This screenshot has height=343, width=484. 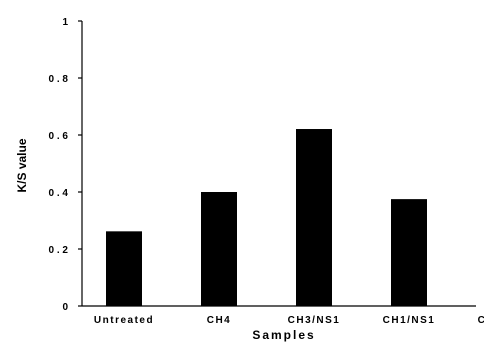 What do you see at coordinates (409, 320) in the screenshot?
I see `x-tick-label: CH1/NS1` at bounding box center [409, 320].